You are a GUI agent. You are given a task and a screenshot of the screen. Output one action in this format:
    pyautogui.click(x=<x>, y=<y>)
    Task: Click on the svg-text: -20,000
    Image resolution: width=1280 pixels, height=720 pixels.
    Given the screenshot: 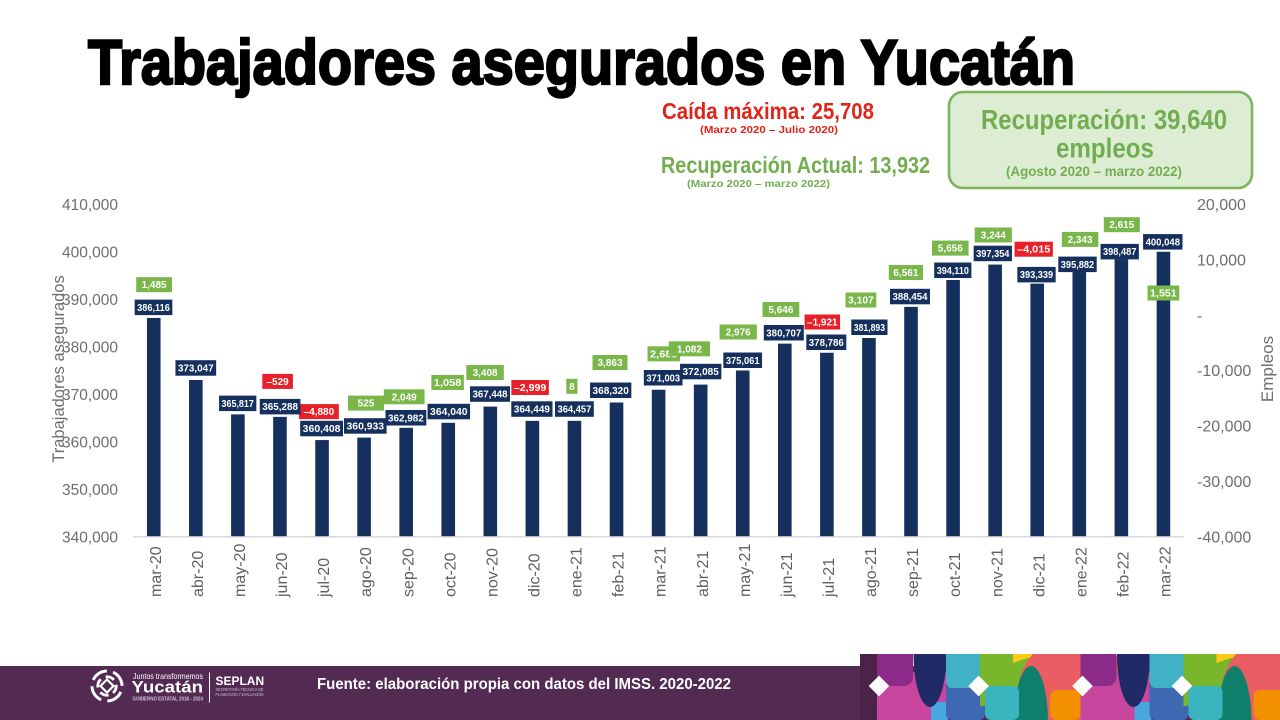 What is the action you would take?
    pyautogui.click(x=1224, y=427)
    